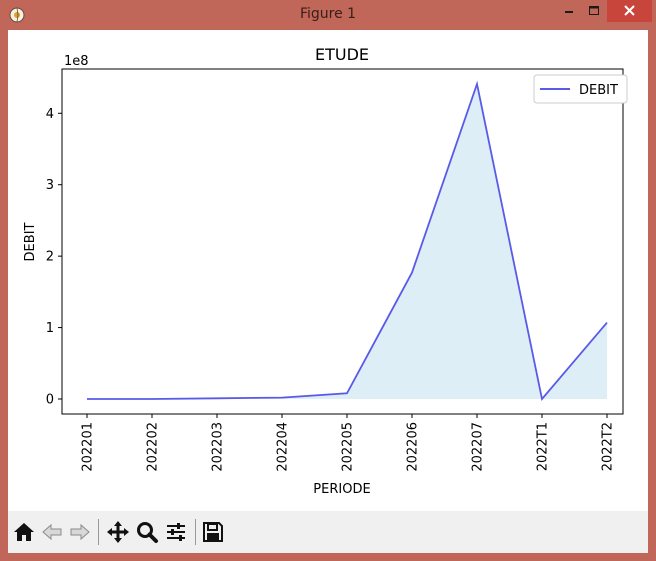 This screenshot has width=656, height=561. I want to click on x-tick-label: 202205, so click(348, 447).